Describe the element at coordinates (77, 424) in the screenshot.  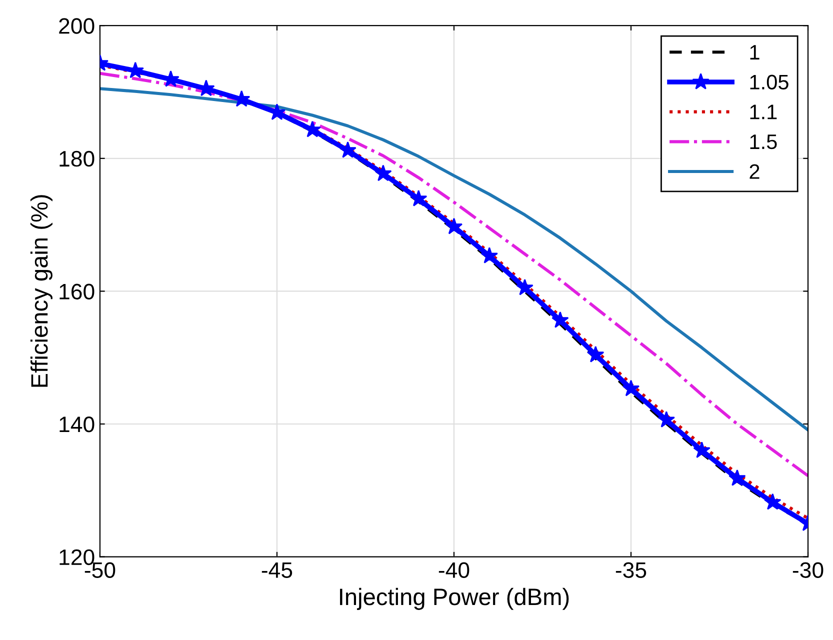
I see `y-tick-label: 140` at that location.